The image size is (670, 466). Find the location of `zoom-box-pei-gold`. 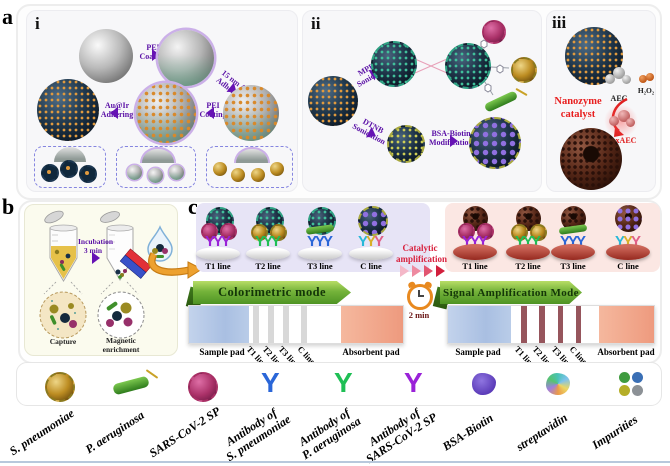

zoom-box-pei-gold is located at coordinates (156, 167).